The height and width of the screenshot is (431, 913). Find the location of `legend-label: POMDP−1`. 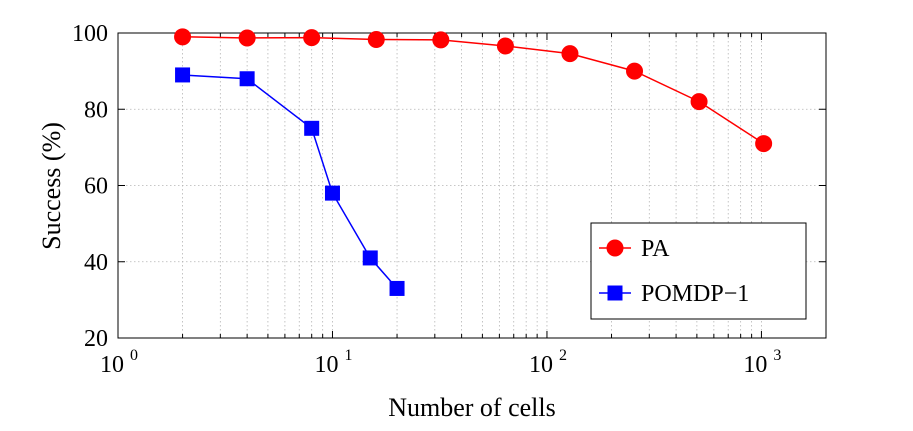

legend-label: POMDP−1 is located at coordinates (695, 294).